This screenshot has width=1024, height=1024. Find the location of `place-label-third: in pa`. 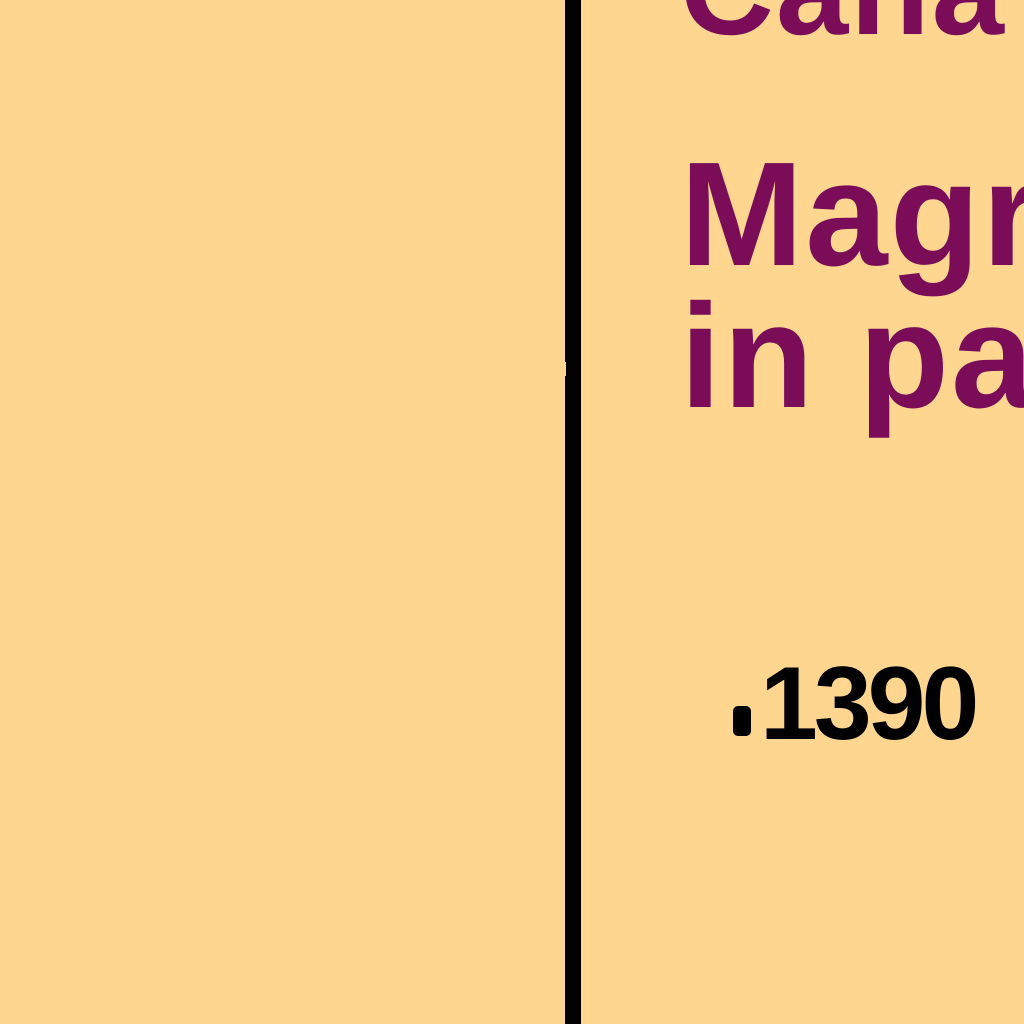

place-label-third: in pa is located at coordinates (852, 356).